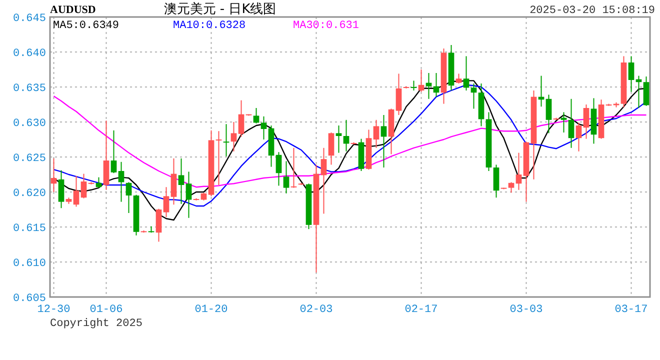 Image resolution: width=660 pixels, height=360 pixels. What do you see at coordinates (316, 310) in the screenshot?
I see `x-tick-label: 02-03` at bounding box center [316, 310].